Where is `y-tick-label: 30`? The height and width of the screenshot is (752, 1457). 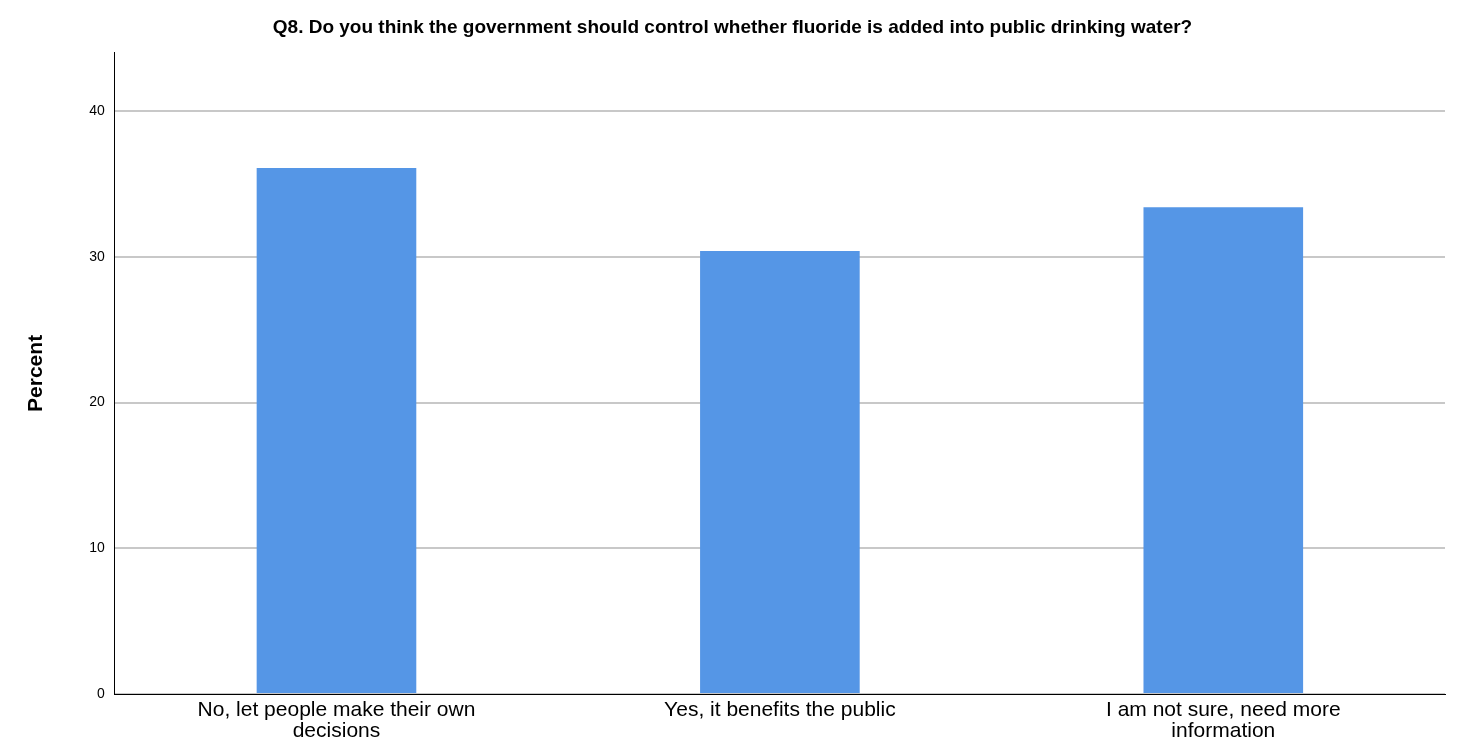 y-tick-label: 30 is located at coordinates (97, 255).